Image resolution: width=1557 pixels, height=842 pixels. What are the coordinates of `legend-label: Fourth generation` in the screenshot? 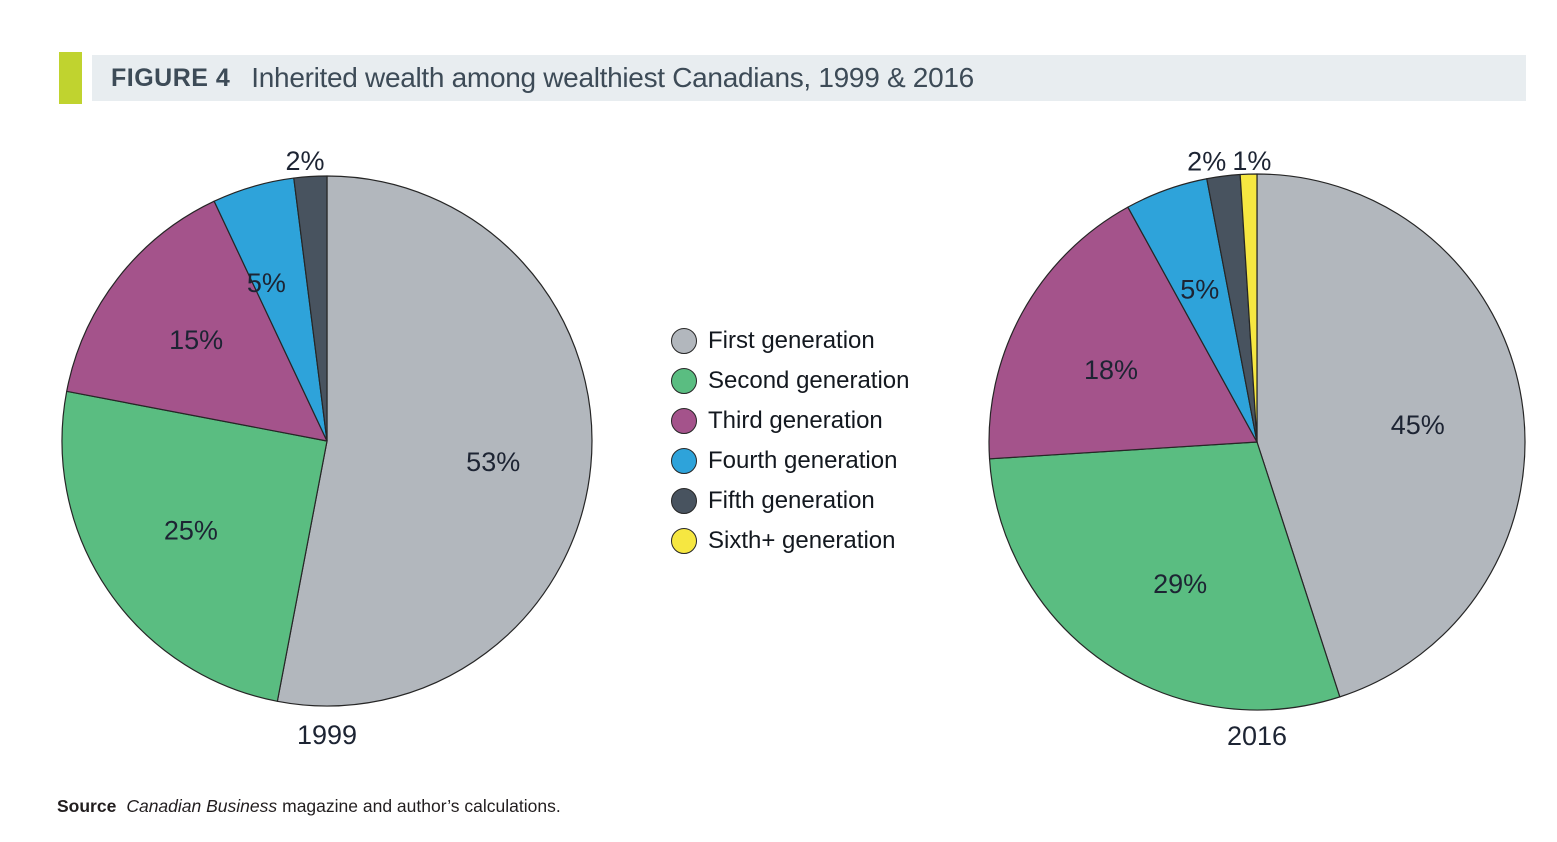 It's located at (803, 460).